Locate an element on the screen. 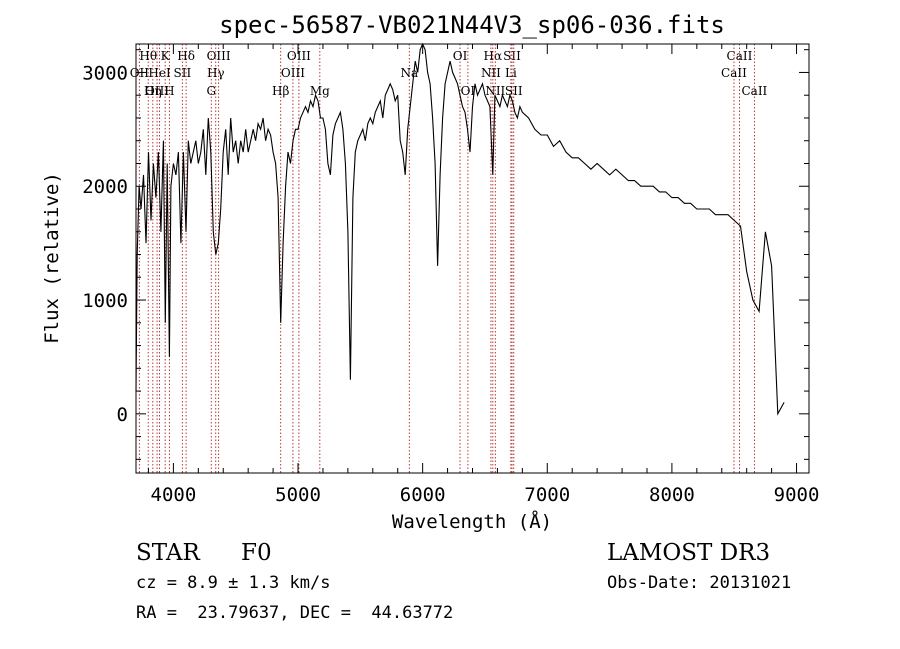 The height and width of the screenshot is (649, 900). spectral-line-label: Na is located at coordinates (409, 73).